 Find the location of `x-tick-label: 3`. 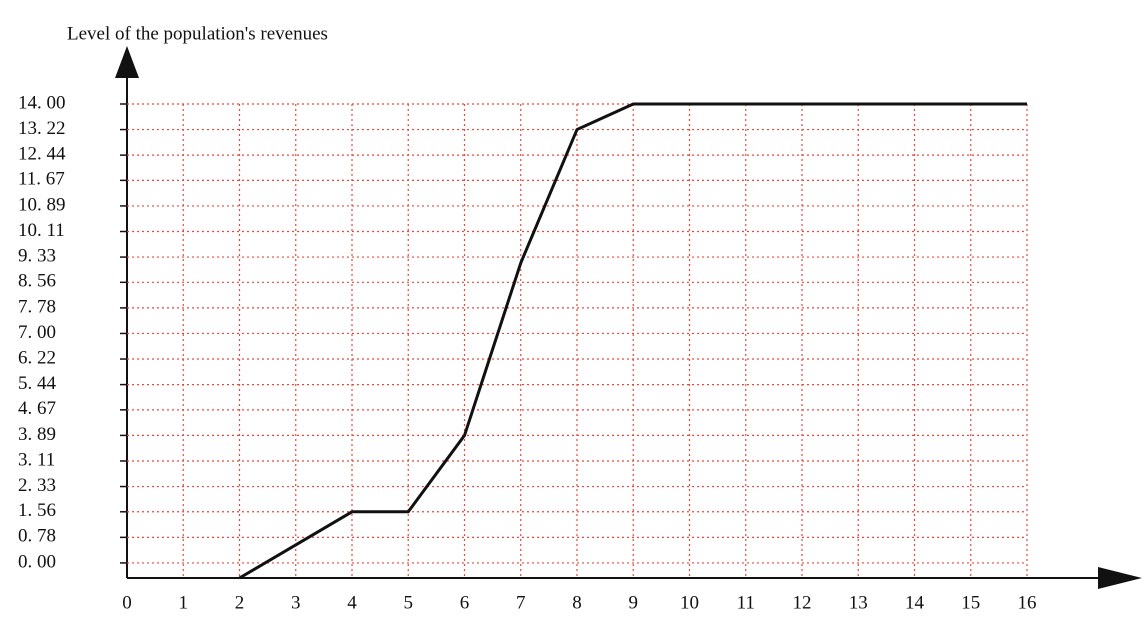

x-tick-label: 3 is located at coordinates (296, 602).